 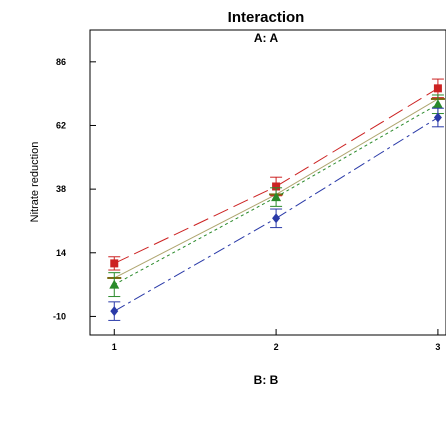 What do you see at coordinates (266, 17) in the screenshot?
I see `chart-title: Interaction` at bounding box center [266, 17].